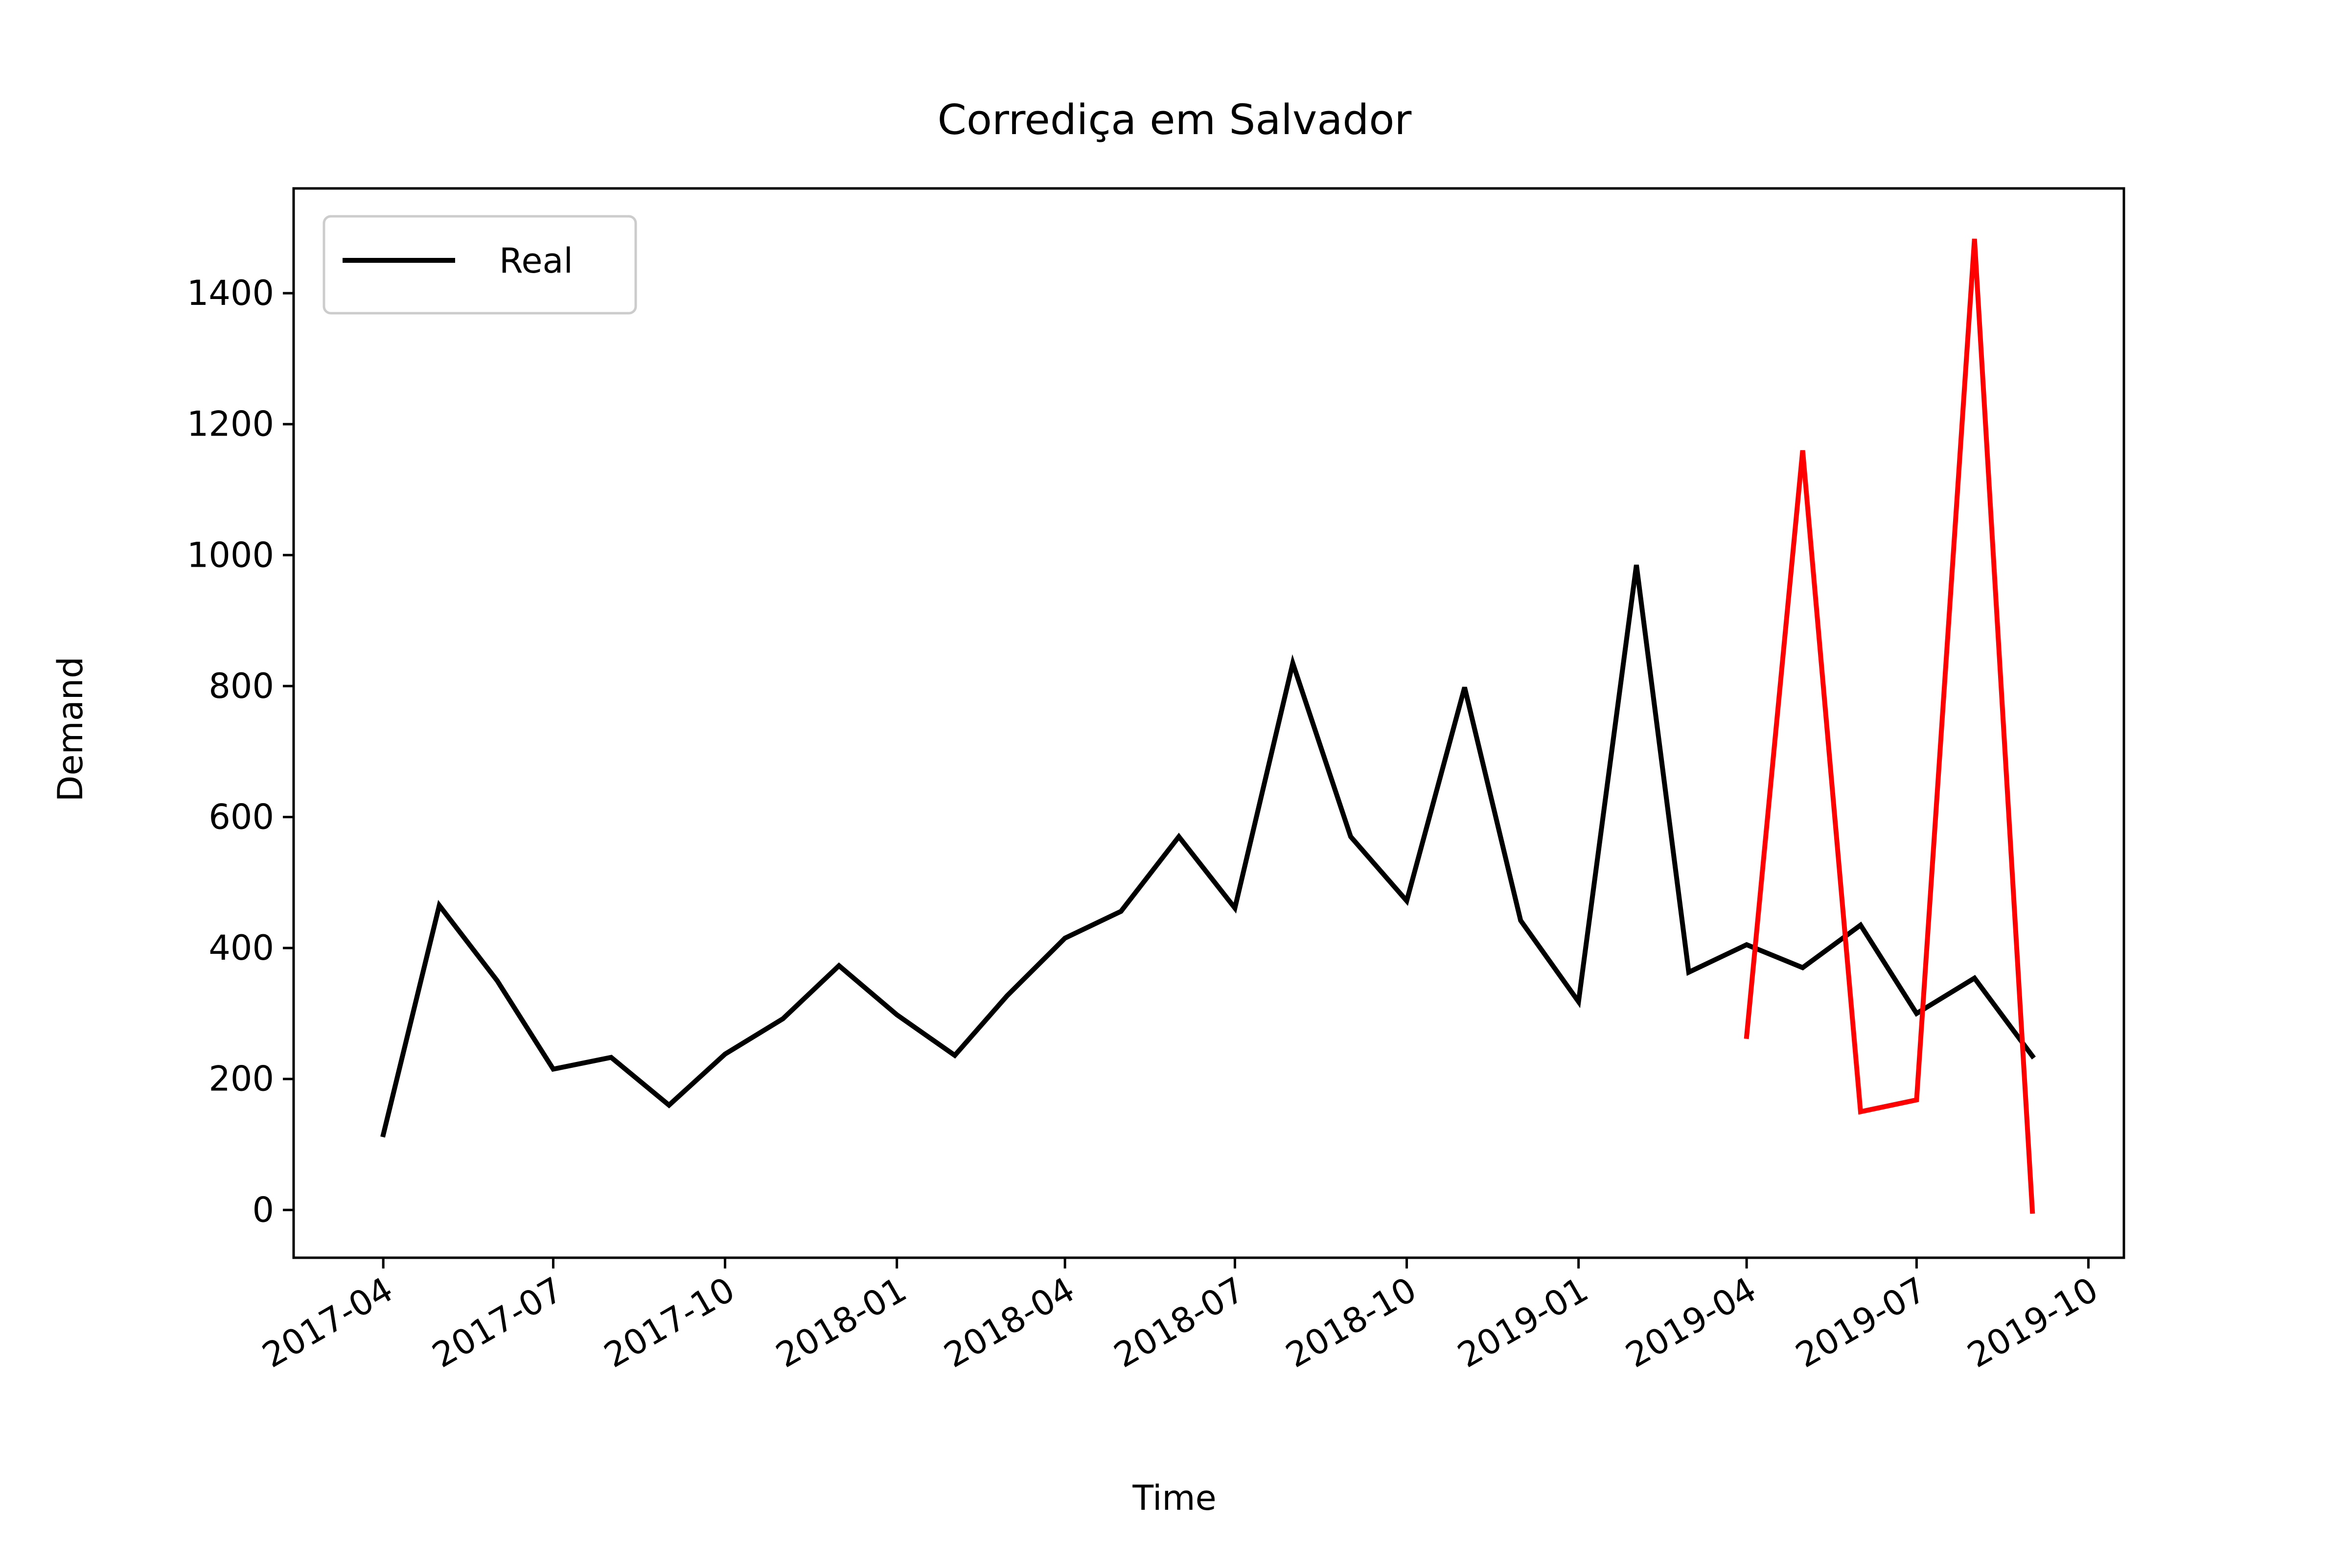 Image resolution: width=2349 pixels, height=1568 pixels. Describe the element at coordinates (241, 948) in the screenshot. I see `y-tick-label: 400` at that location.